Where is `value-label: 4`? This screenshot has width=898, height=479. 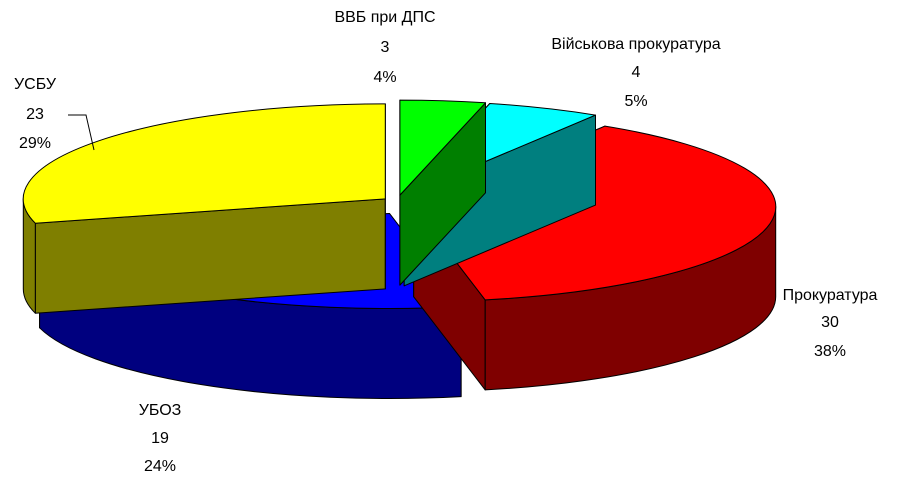
value-label: 4 is located at coordinates (636, 72).